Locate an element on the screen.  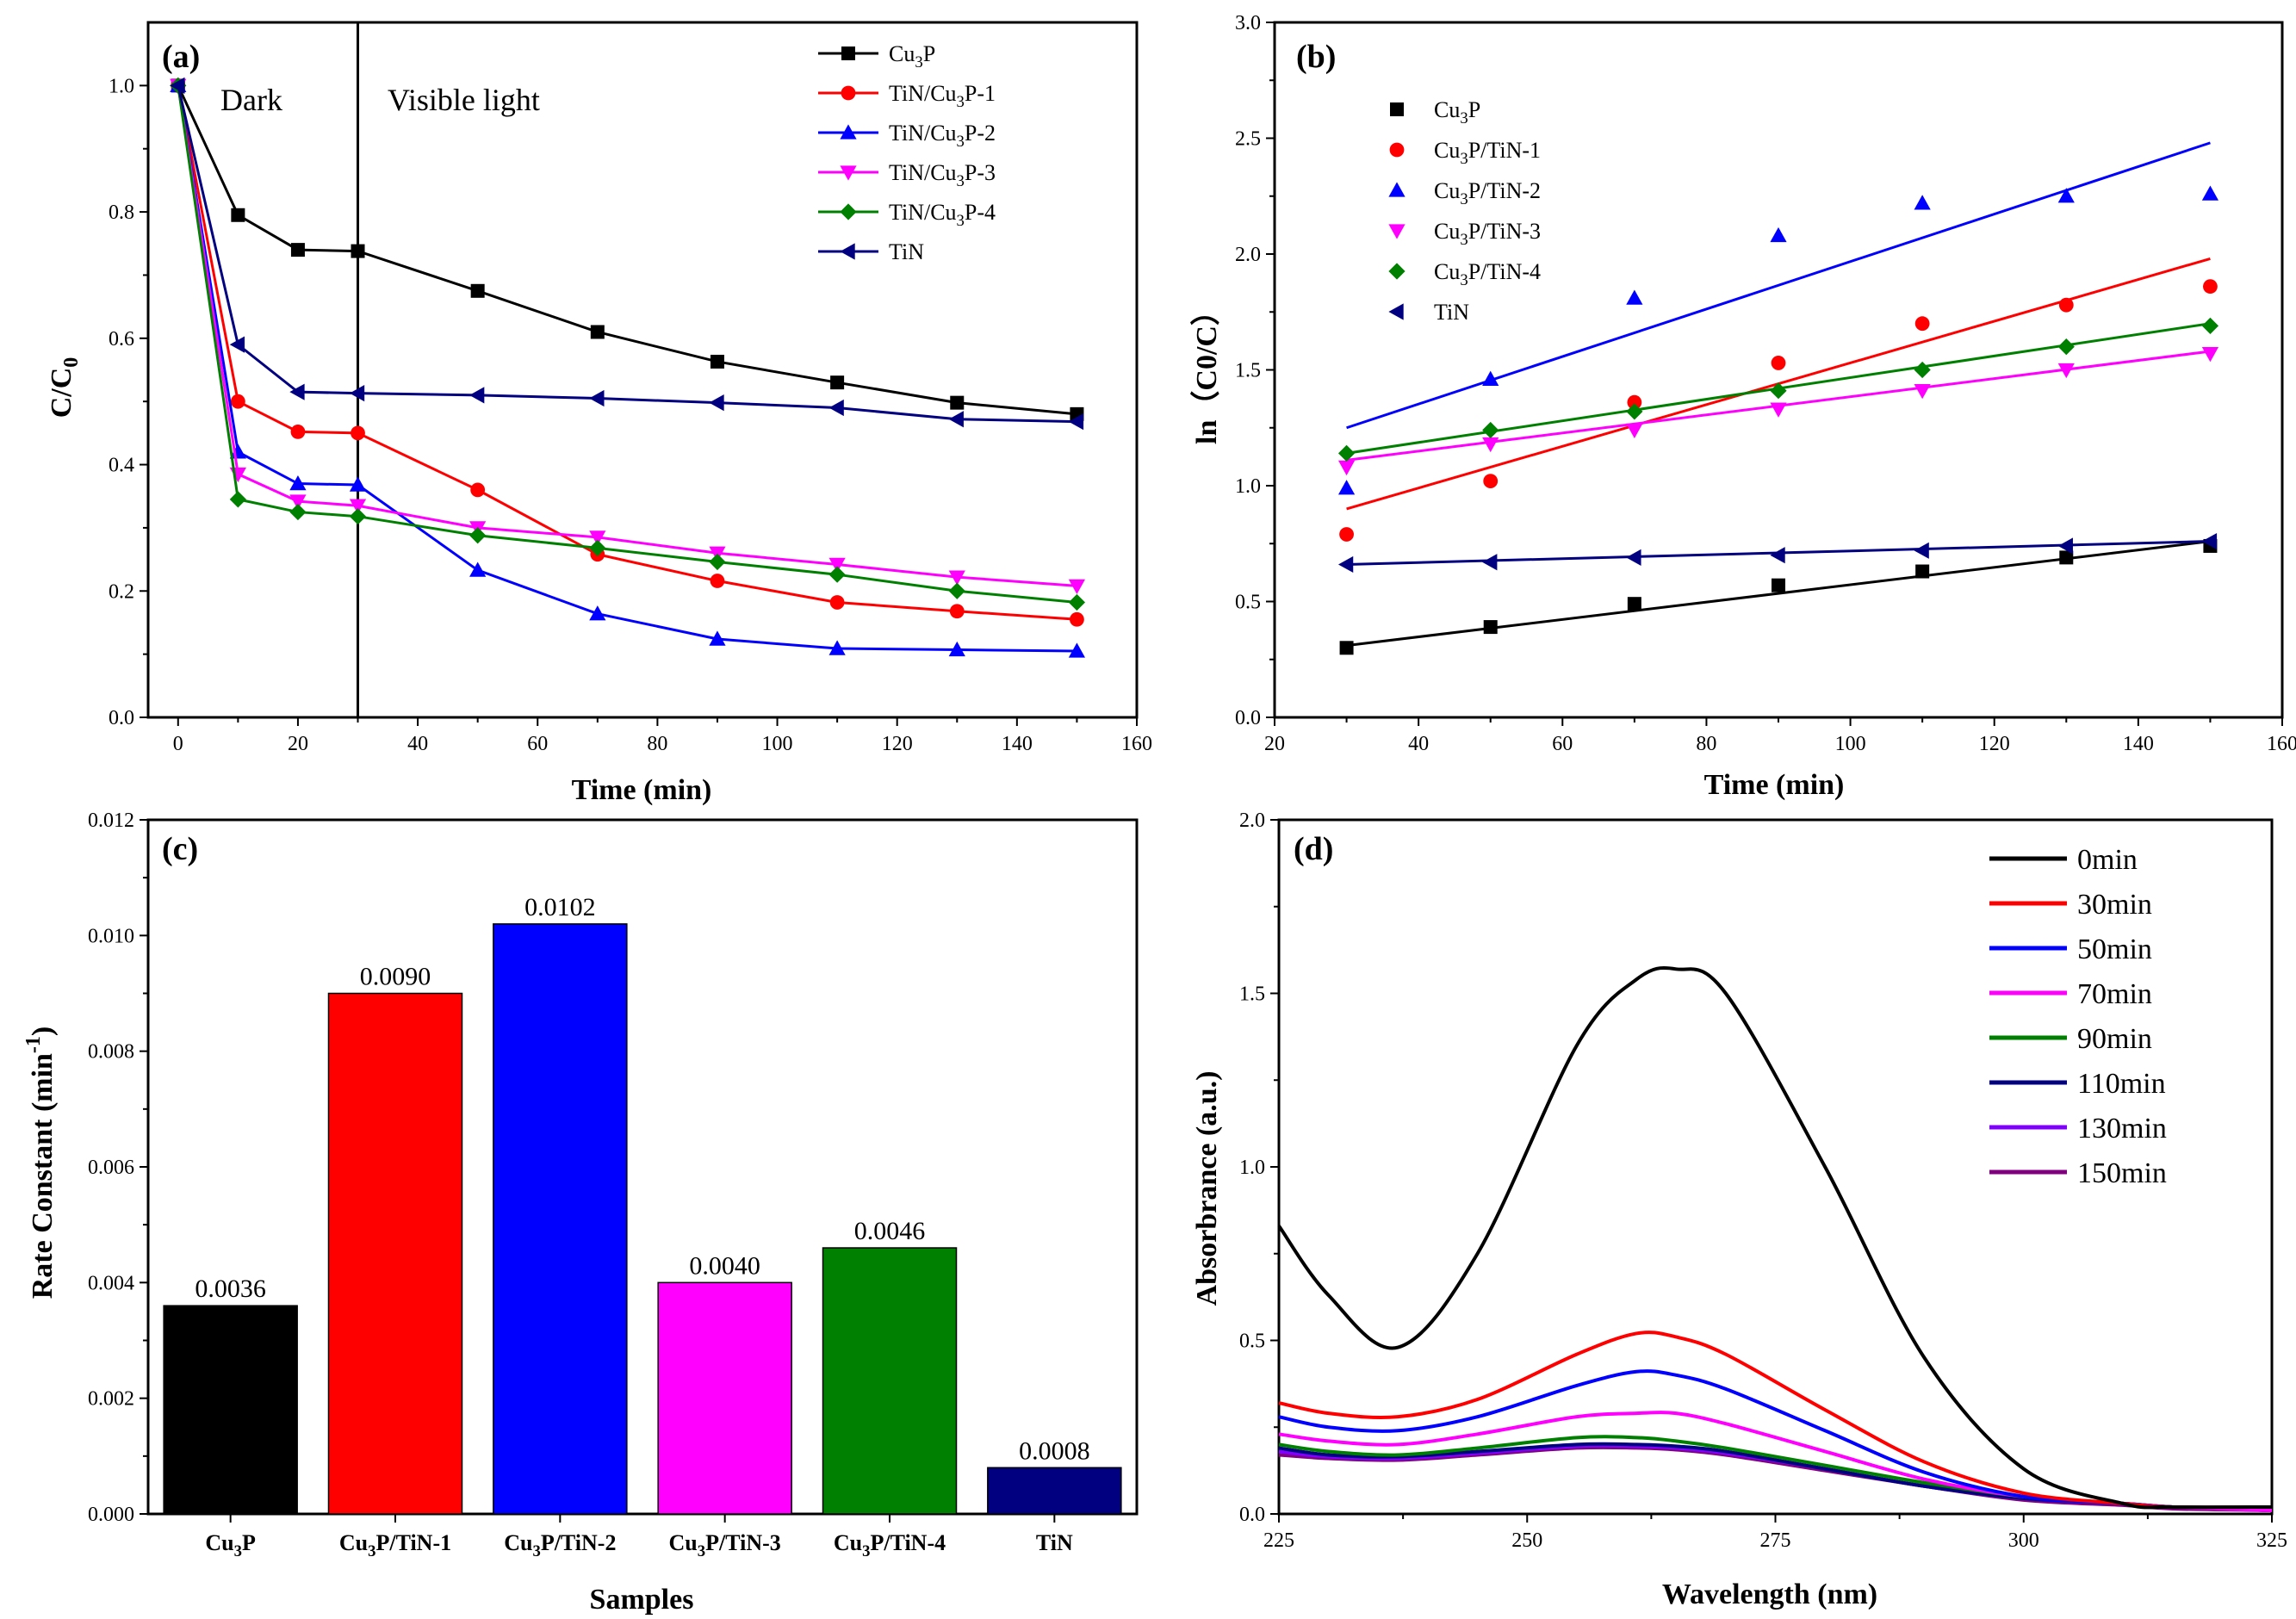
panel-d-y-axis-title: Absorbrance (a.u.) is located at coordinates (1207, 1188).